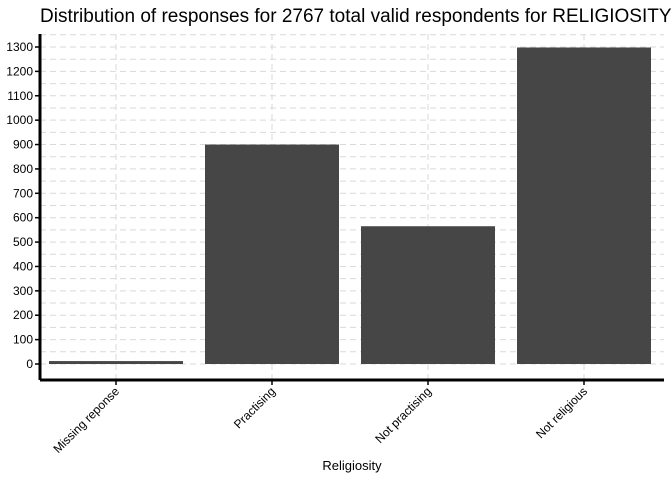 The image size is (672, 480). Describe the element at coordinates (23, 266) in the screenshot. I see `y-tick-label: 400` at that location.